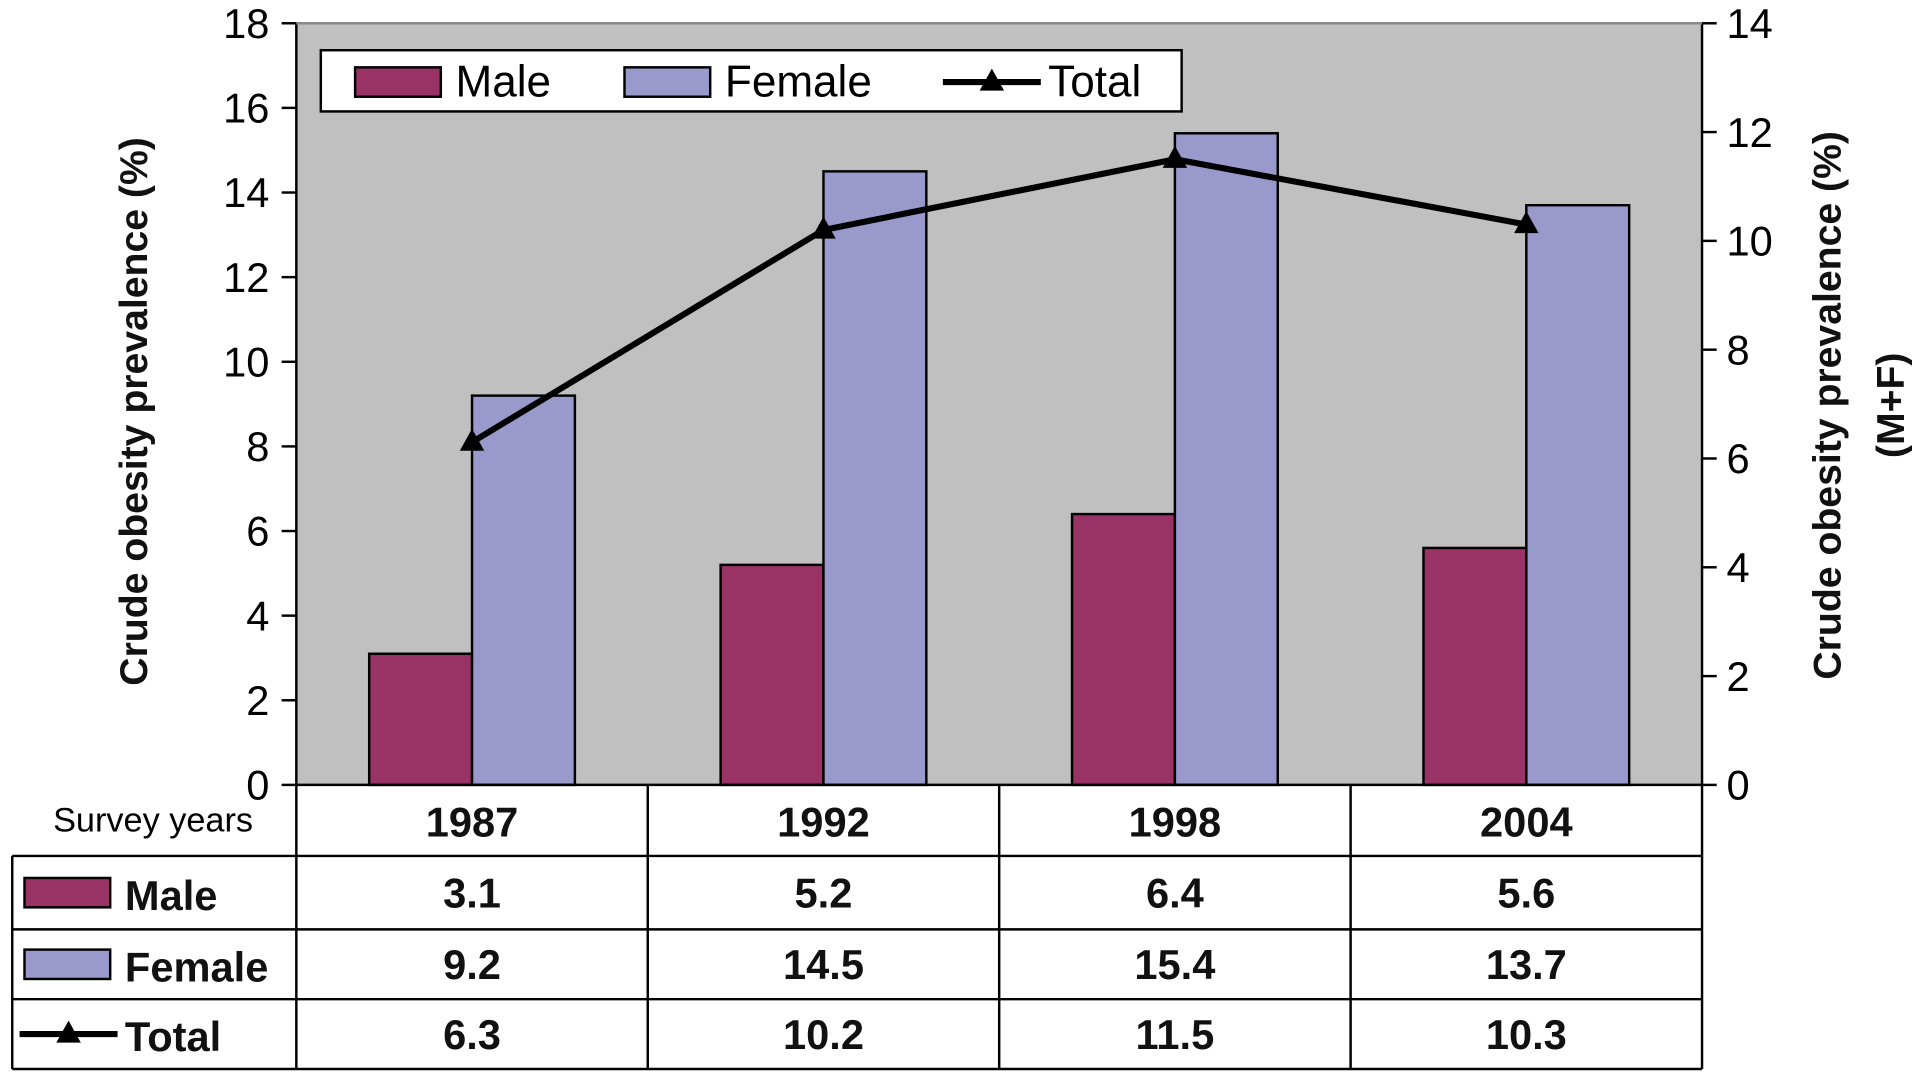  What do you see at coordinates (257, 700) in the screenshot?
I see `y-tick-label: 2` at bounding box center [257, 700].